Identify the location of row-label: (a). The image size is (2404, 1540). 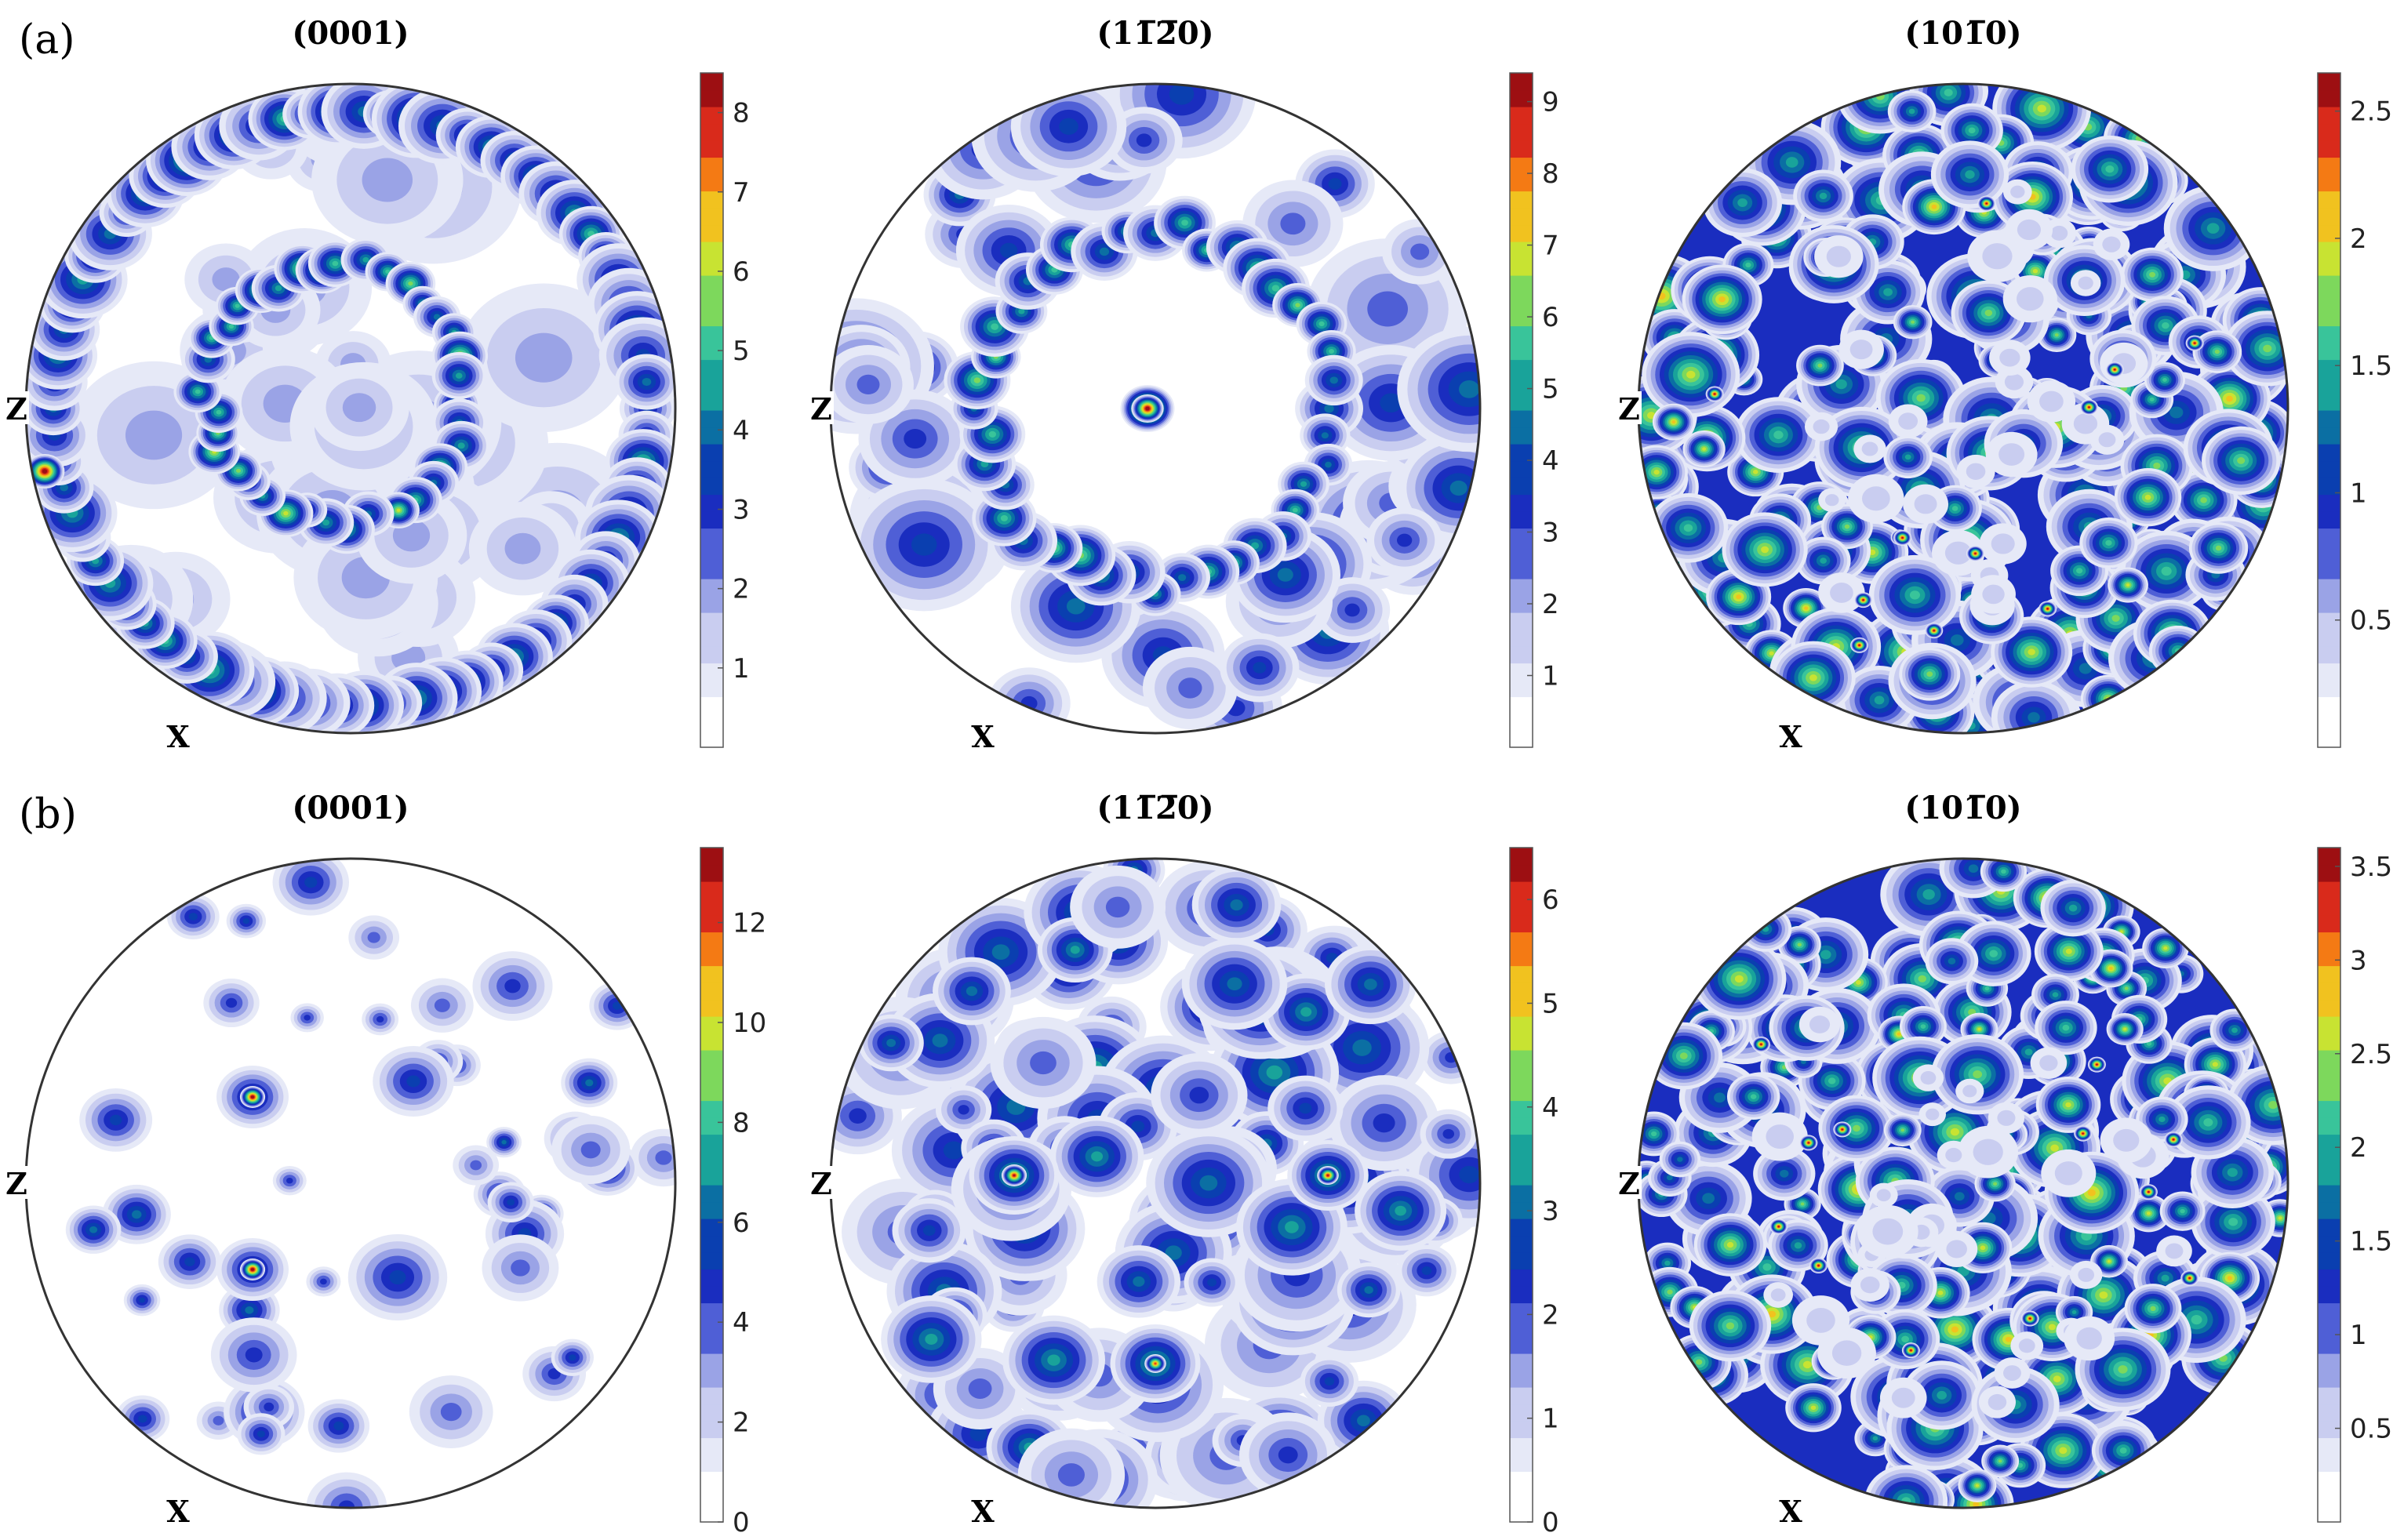
(47, 40).